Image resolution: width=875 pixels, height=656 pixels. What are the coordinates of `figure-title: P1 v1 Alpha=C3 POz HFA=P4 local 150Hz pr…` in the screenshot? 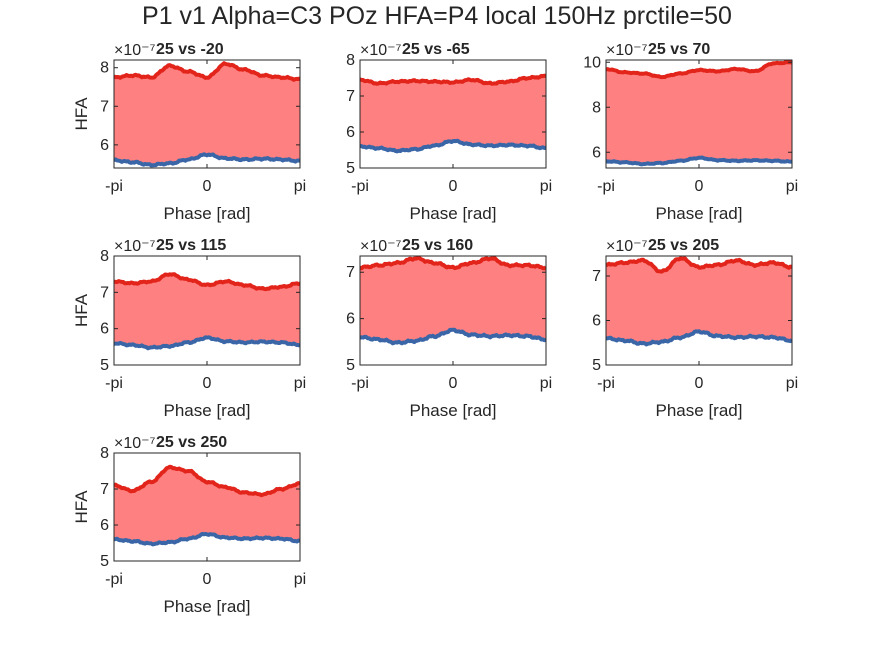 It's located at (437, 16).